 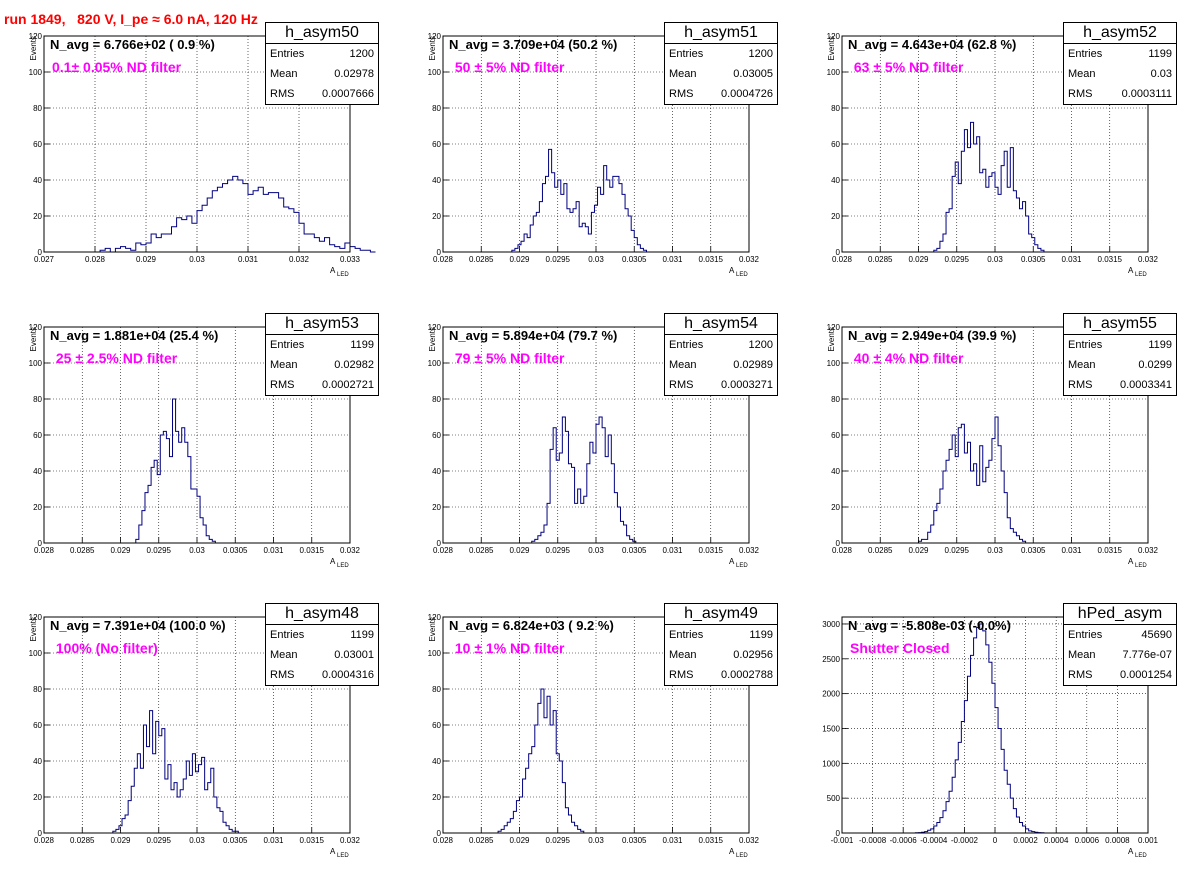 What do you see at coordinates (1146, 385) in the screenshot?
I see `stats-value-rms: 0.0003341` at bounding box center [1146, 385].